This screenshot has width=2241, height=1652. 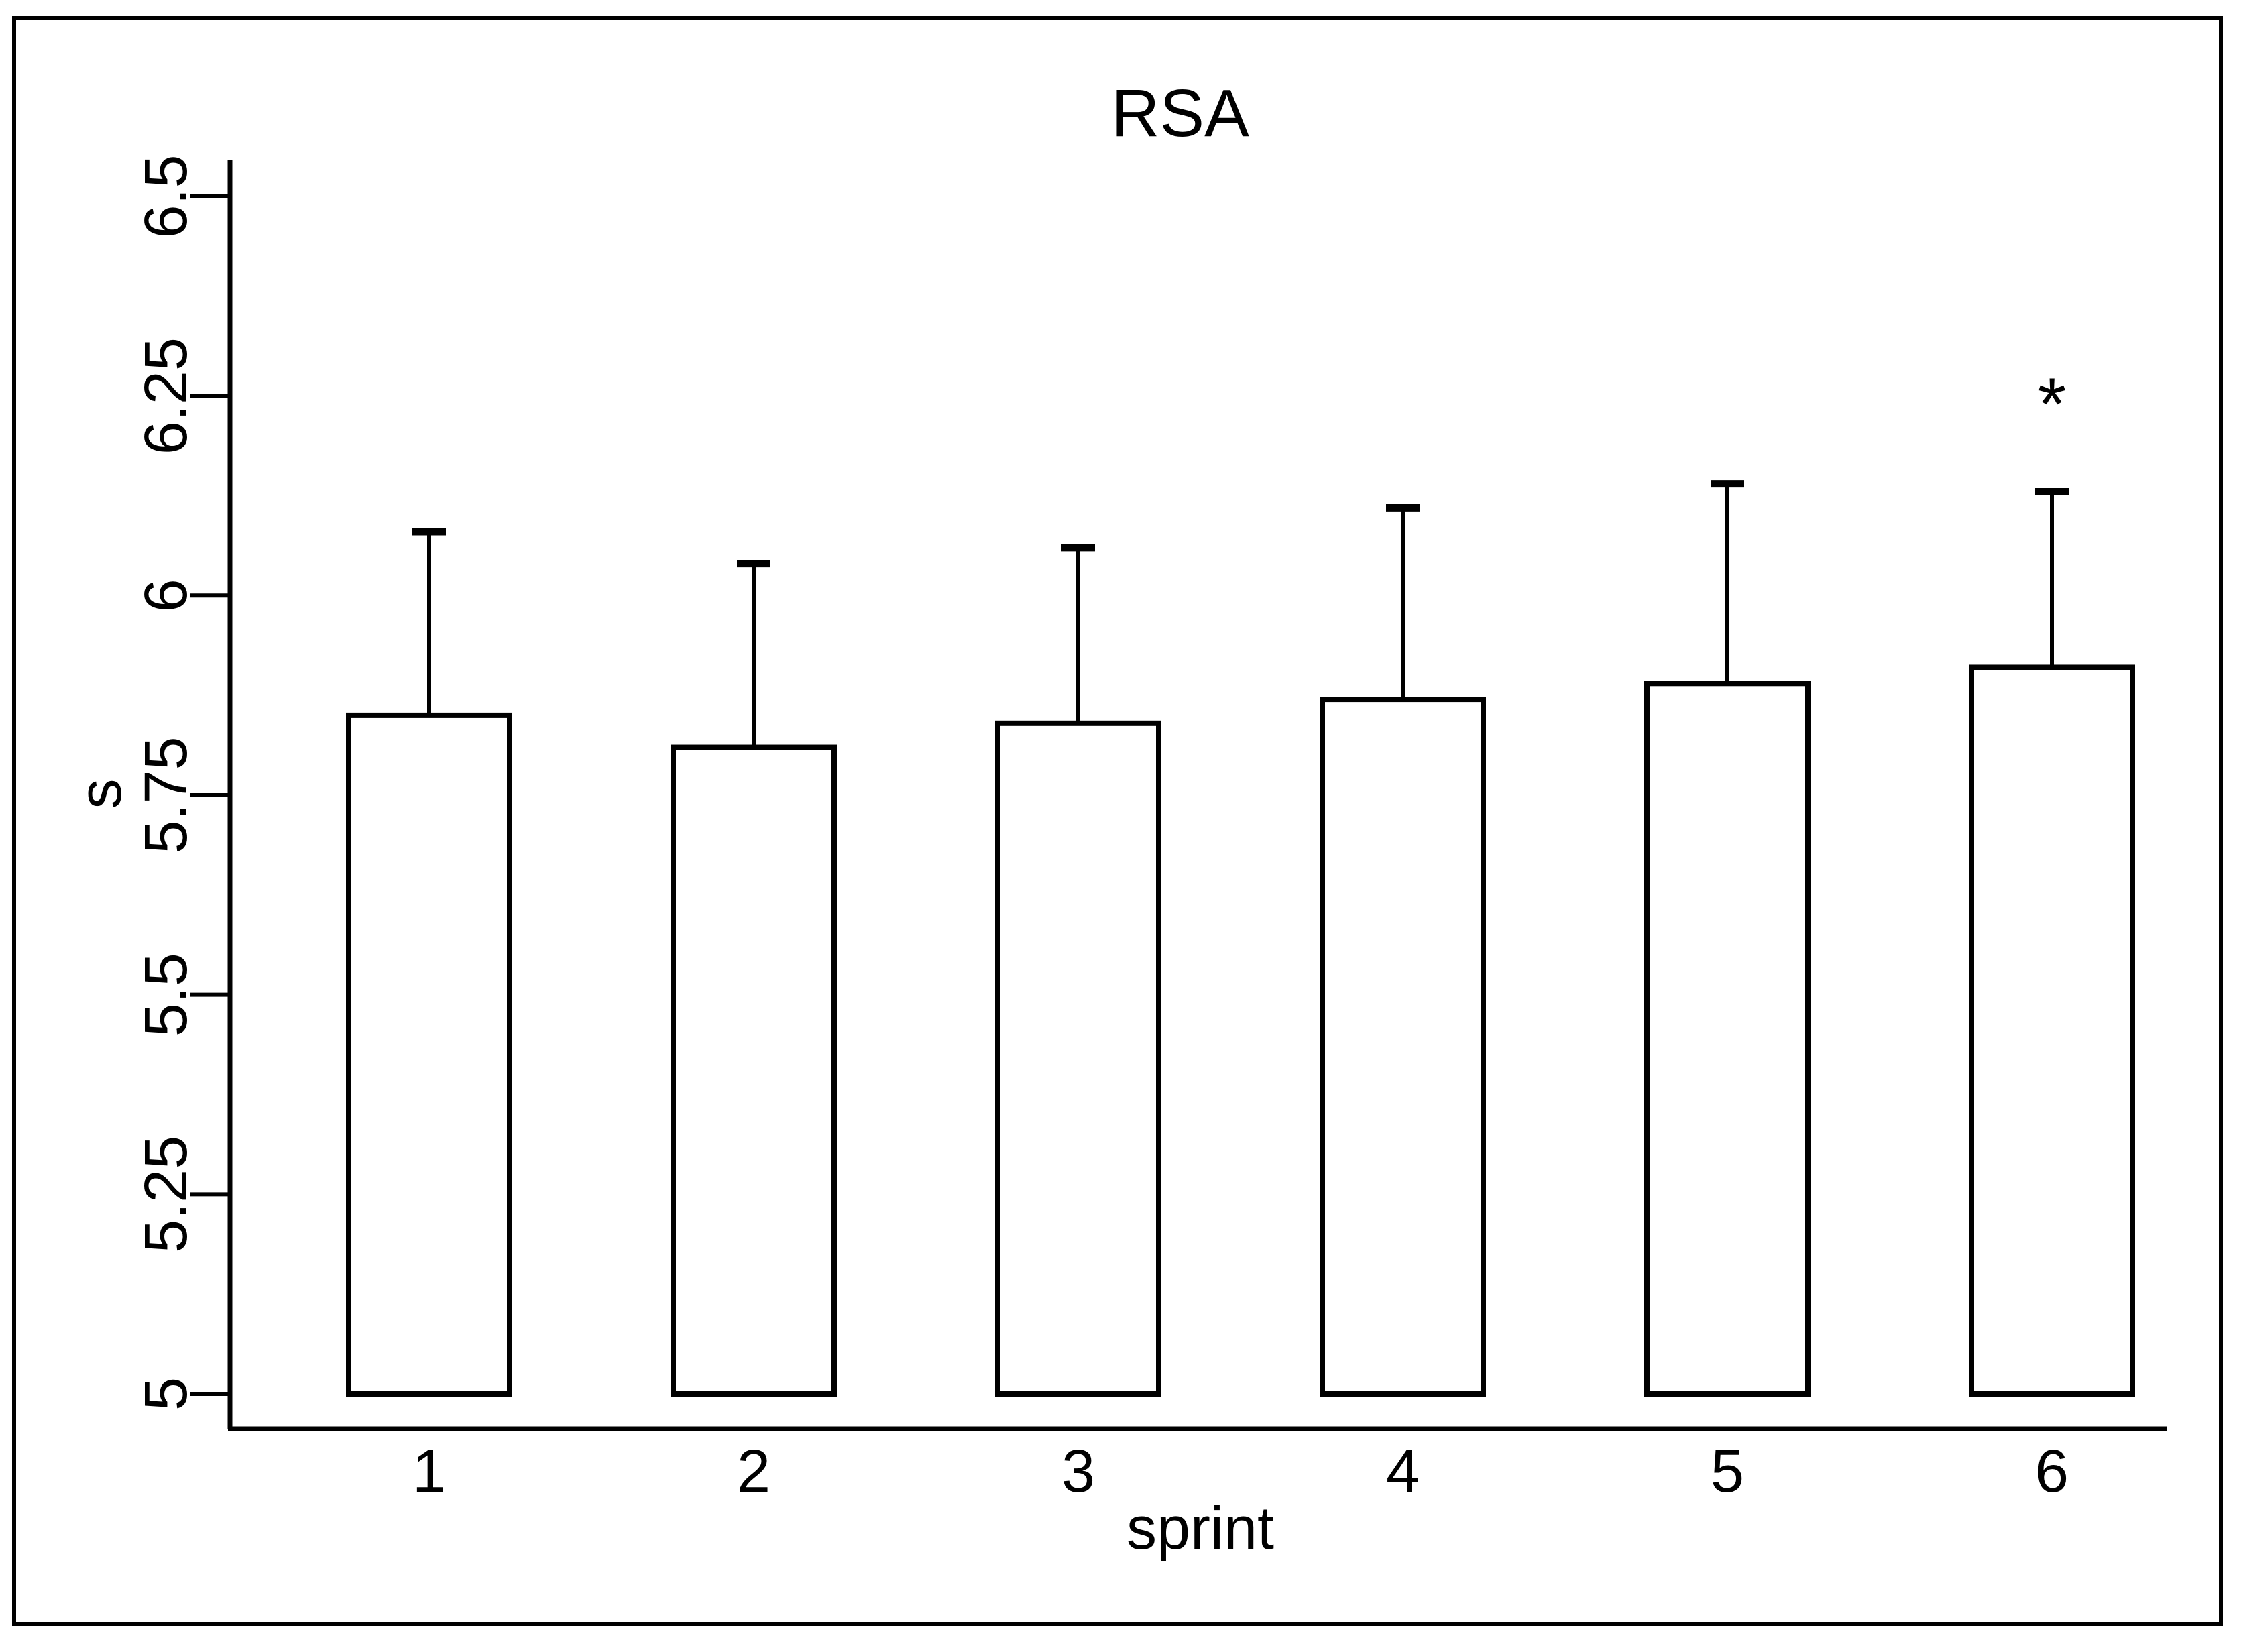 I want to click on y-tick-label: 5.75, so click(x=166, y=794).